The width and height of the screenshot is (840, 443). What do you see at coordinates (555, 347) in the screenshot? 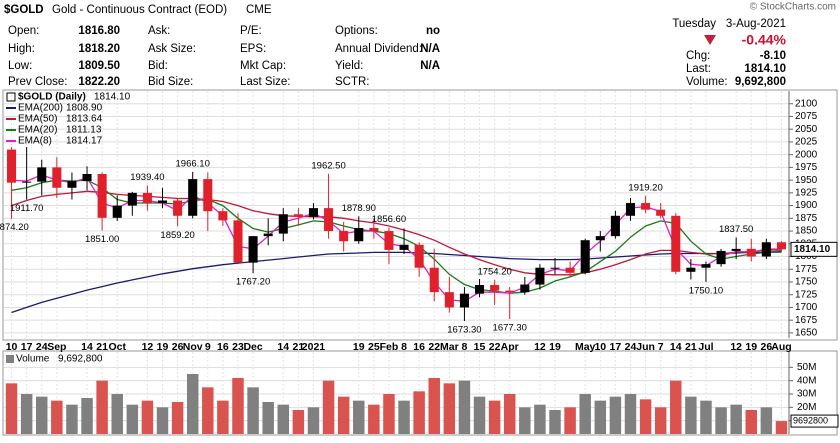
I see `x-tick-label: 19` at bounding box center [555, 347].